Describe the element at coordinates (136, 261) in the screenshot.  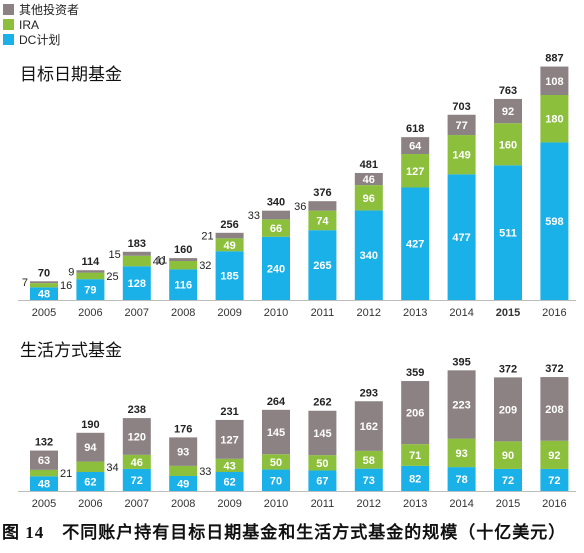
I see `chart-0-bar-ira-2007` at that location.